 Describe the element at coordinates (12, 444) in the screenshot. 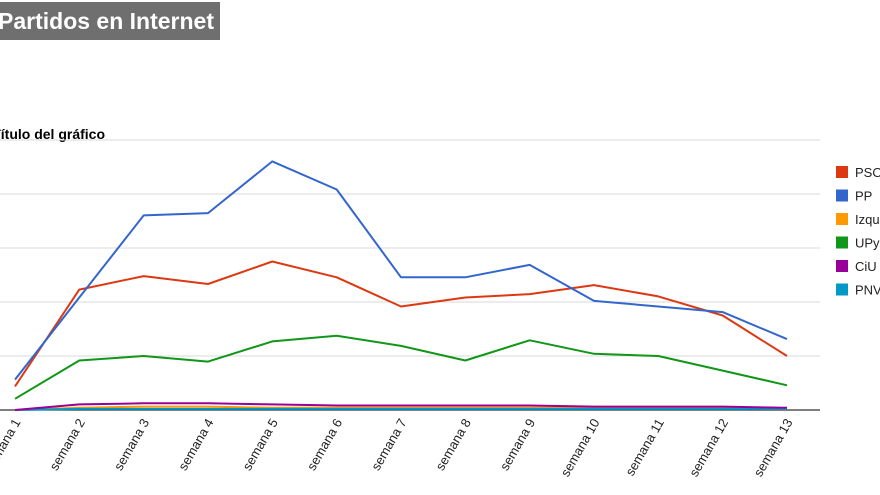

I see `x-tick-label: semana 1` at that location.